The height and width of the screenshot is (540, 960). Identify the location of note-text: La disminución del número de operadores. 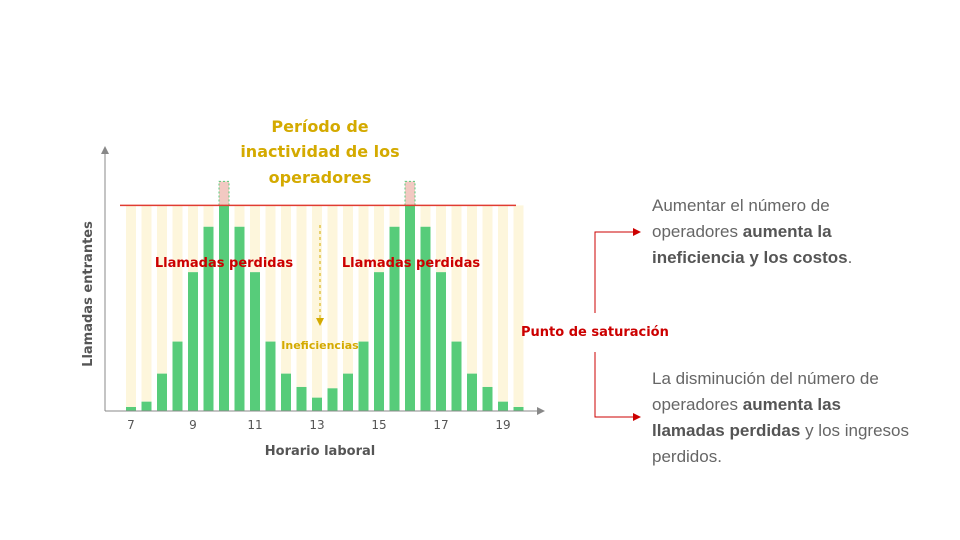
(765, 391).